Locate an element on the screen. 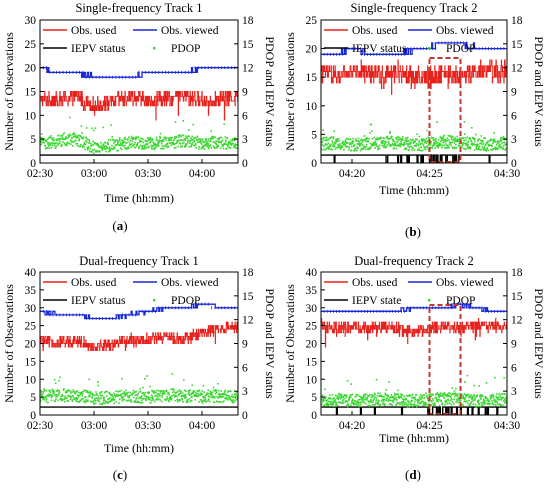  x-tick-label: 03:30 is located at coordinates (148, 174).